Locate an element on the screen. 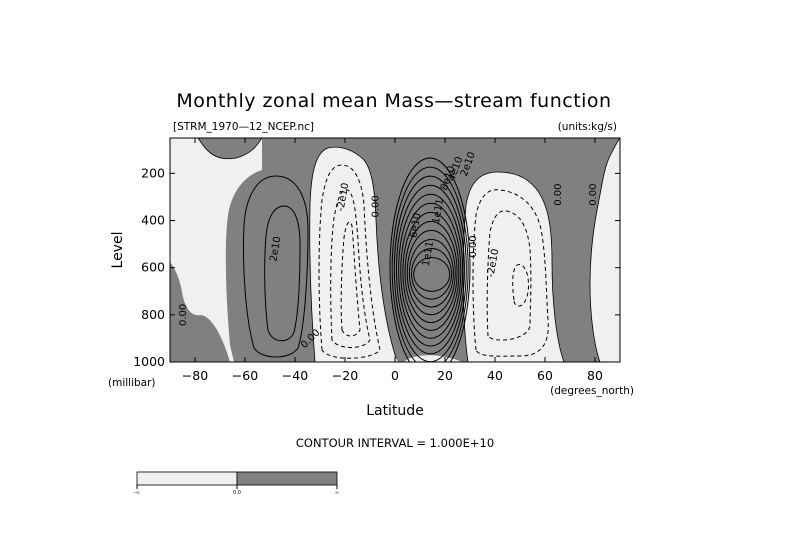 The height and width of the screenshot is (558, 789). northern-ferrel-cell-contours is located at coordinates (510, 273).